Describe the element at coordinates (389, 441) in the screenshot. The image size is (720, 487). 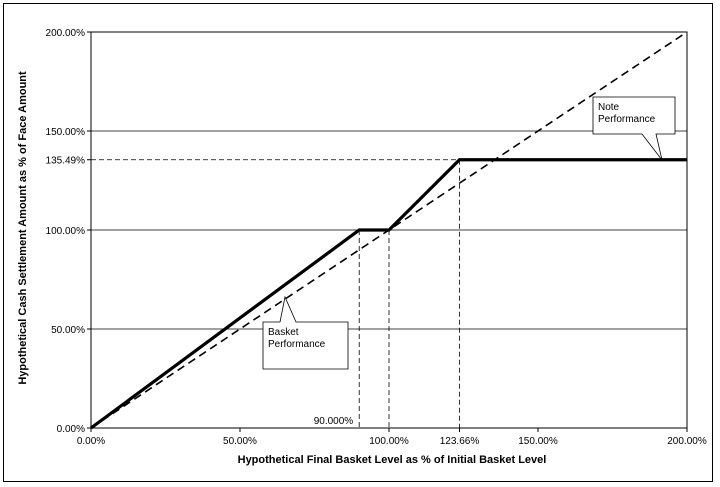
I see `x-tick-label-2: 100.00%` at that location.